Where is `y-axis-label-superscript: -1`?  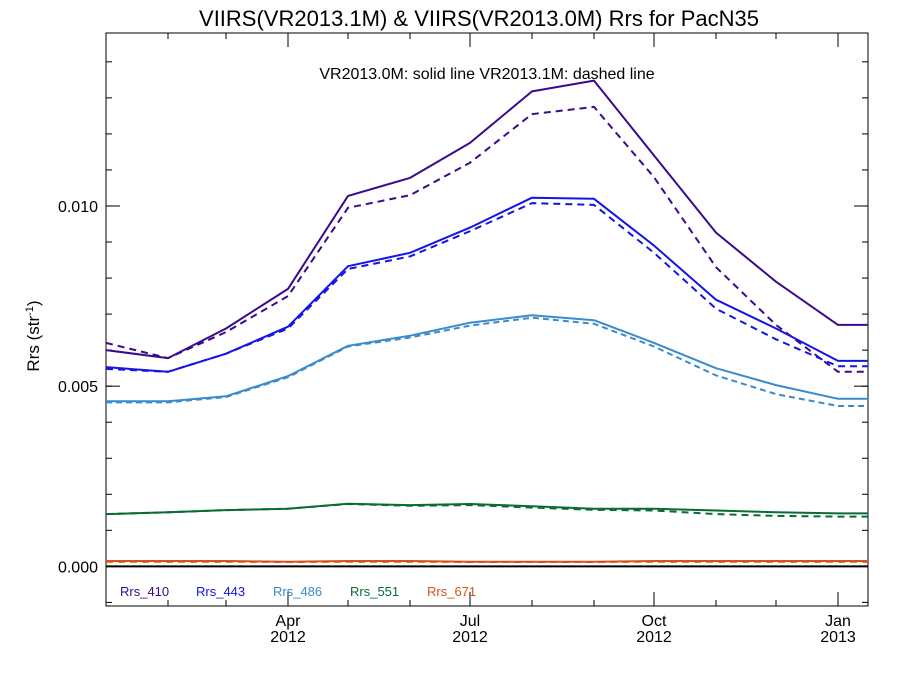
y-axis-label-superscript: -1 is located at coordinates (30, 311).